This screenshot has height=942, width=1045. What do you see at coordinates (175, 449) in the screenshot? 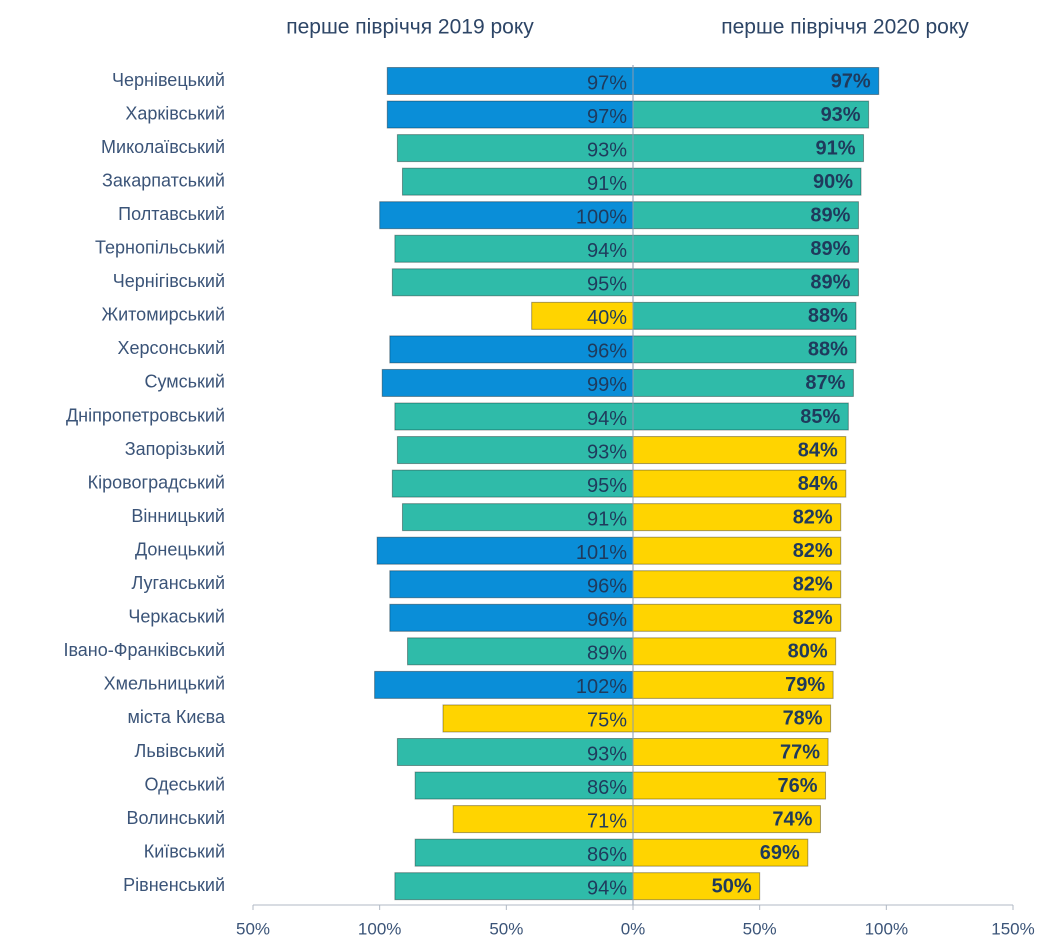
I see `category-label: Запорізький` at bounding box center [175, 449].